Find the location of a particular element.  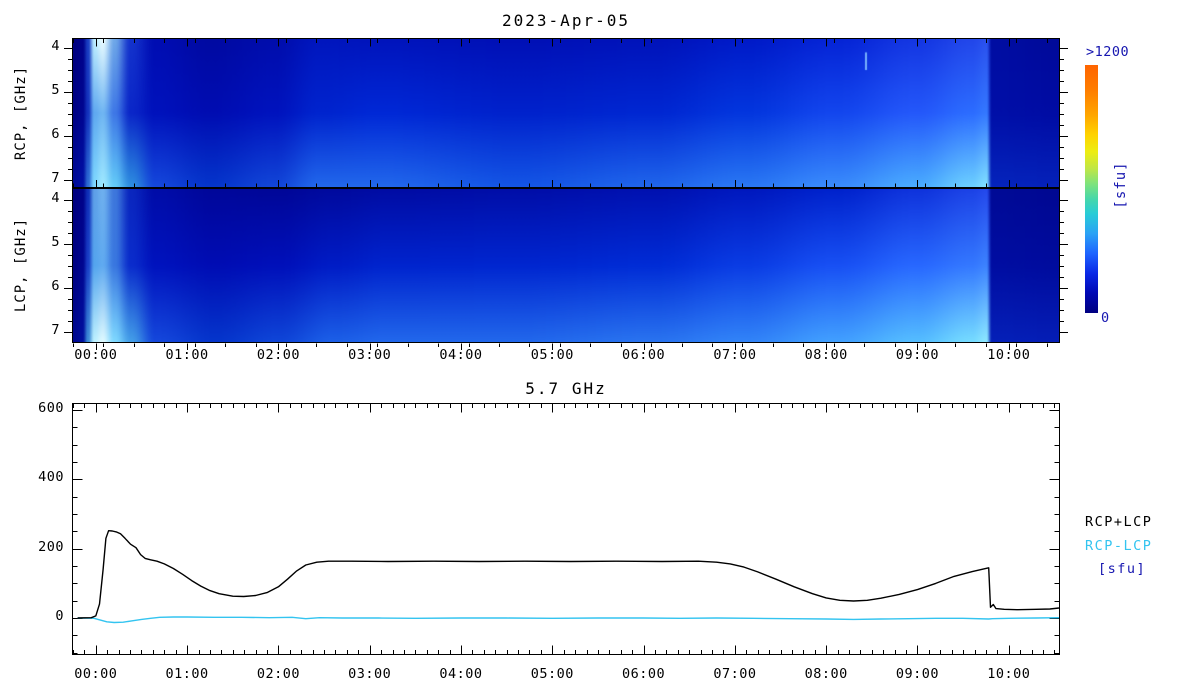

spec-time-tick-label: 01:00 is located at coordinates (187, 355).